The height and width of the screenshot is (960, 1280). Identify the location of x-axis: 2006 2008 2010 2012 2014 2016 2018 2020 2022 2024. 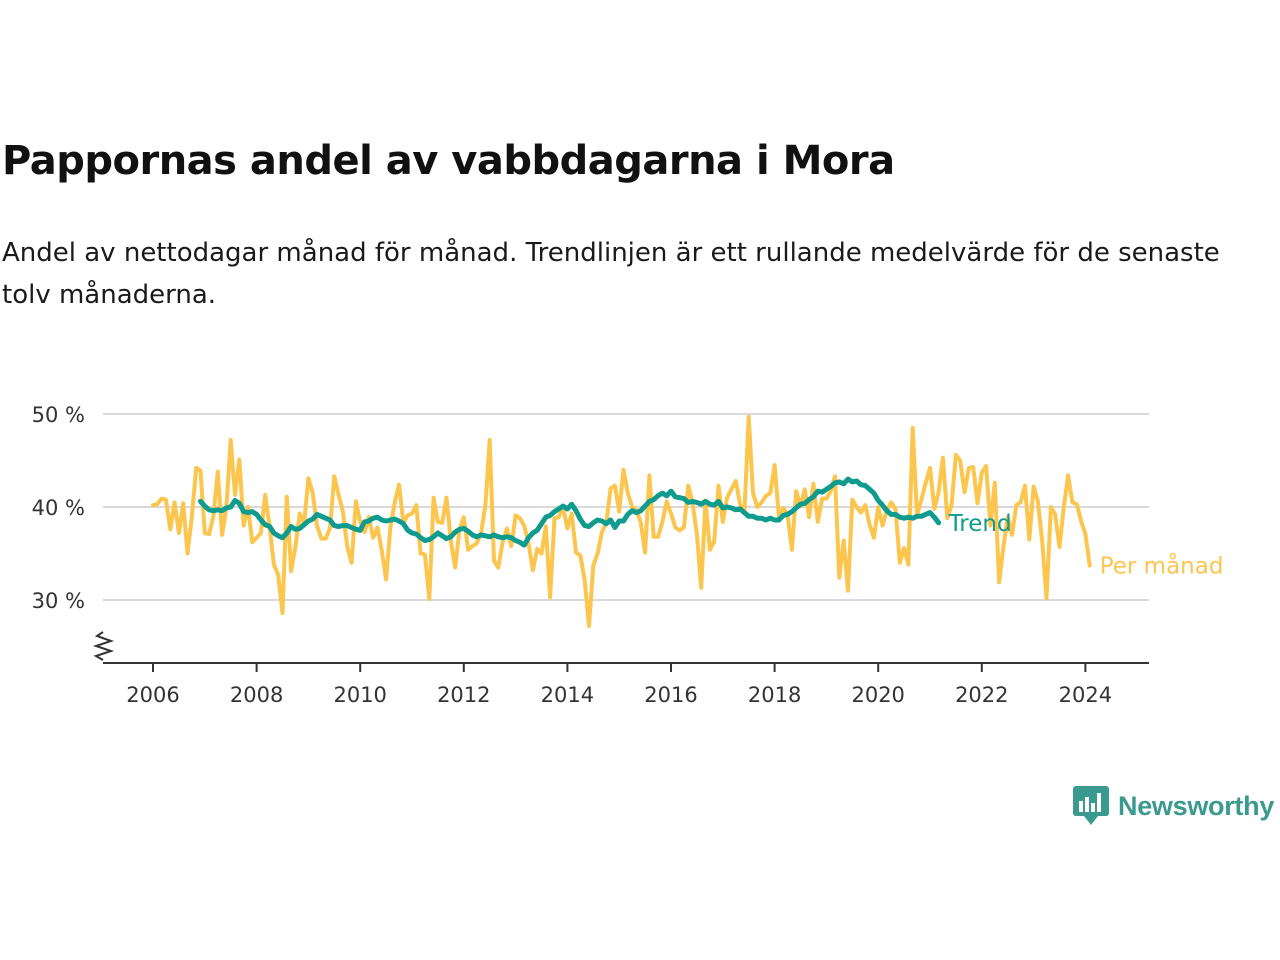
(626, 684).